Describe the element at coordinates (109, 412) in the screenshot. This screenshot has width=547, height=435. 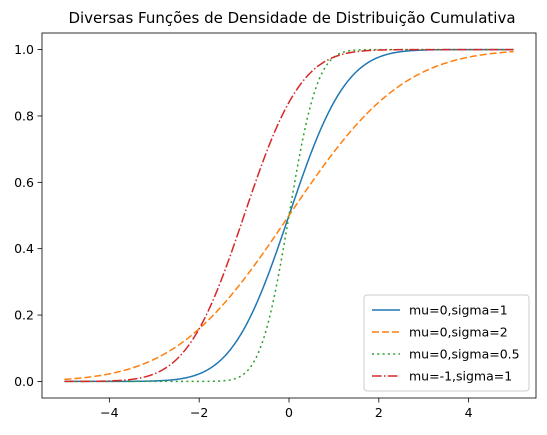
I see `x-tick-label: −4` at that location.